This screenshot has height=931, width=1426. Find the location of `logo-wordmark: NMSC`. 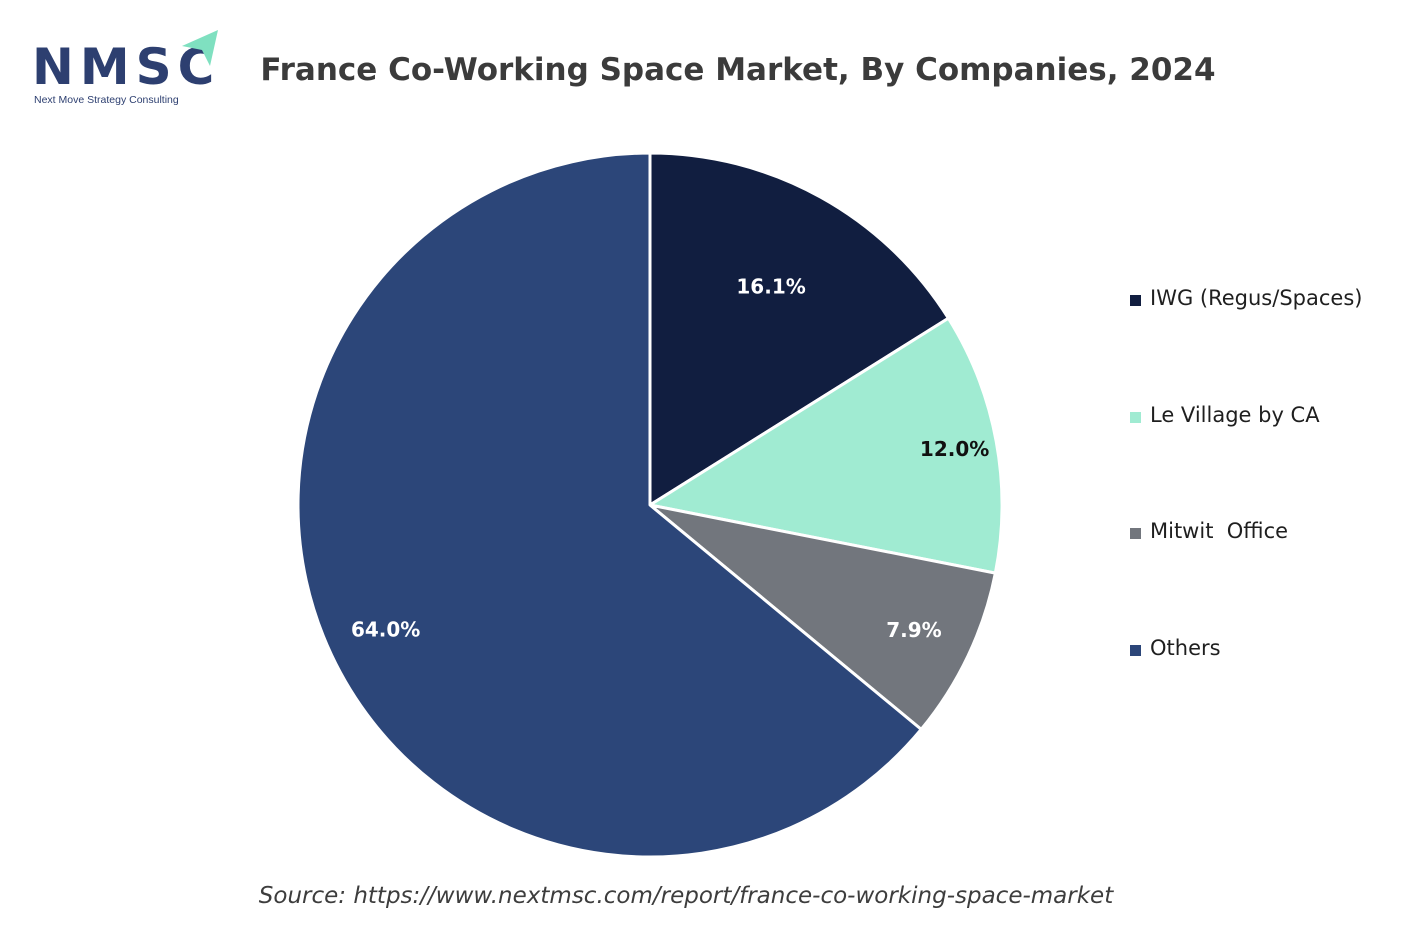

logo-wordmark: NMSC is located at coordinates (126, 67).